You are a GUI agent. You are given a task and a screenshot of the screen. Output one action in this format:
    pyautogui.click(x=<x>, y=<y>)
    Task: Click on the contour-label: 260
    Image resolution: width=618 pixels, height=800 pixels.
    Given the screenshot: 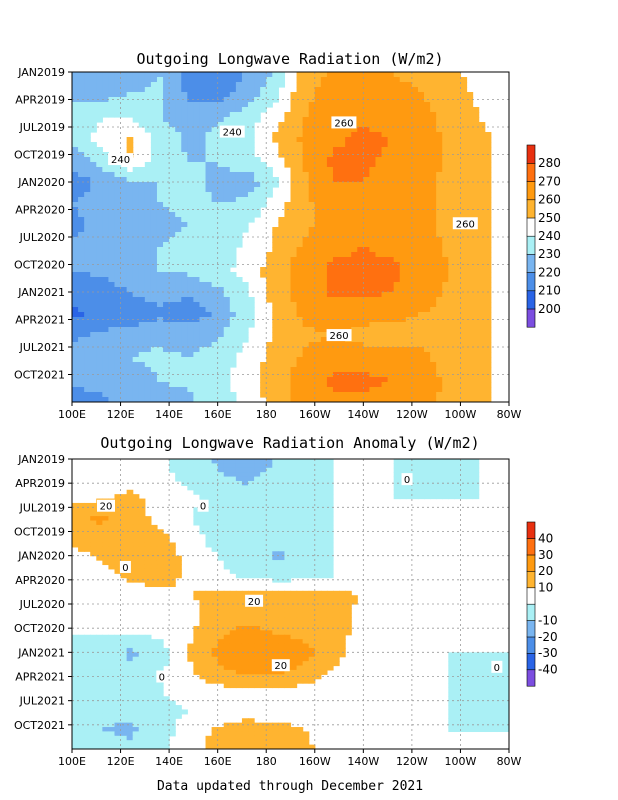 What is the action you would take?
    pyautogui.click(x=465, y=224)
    